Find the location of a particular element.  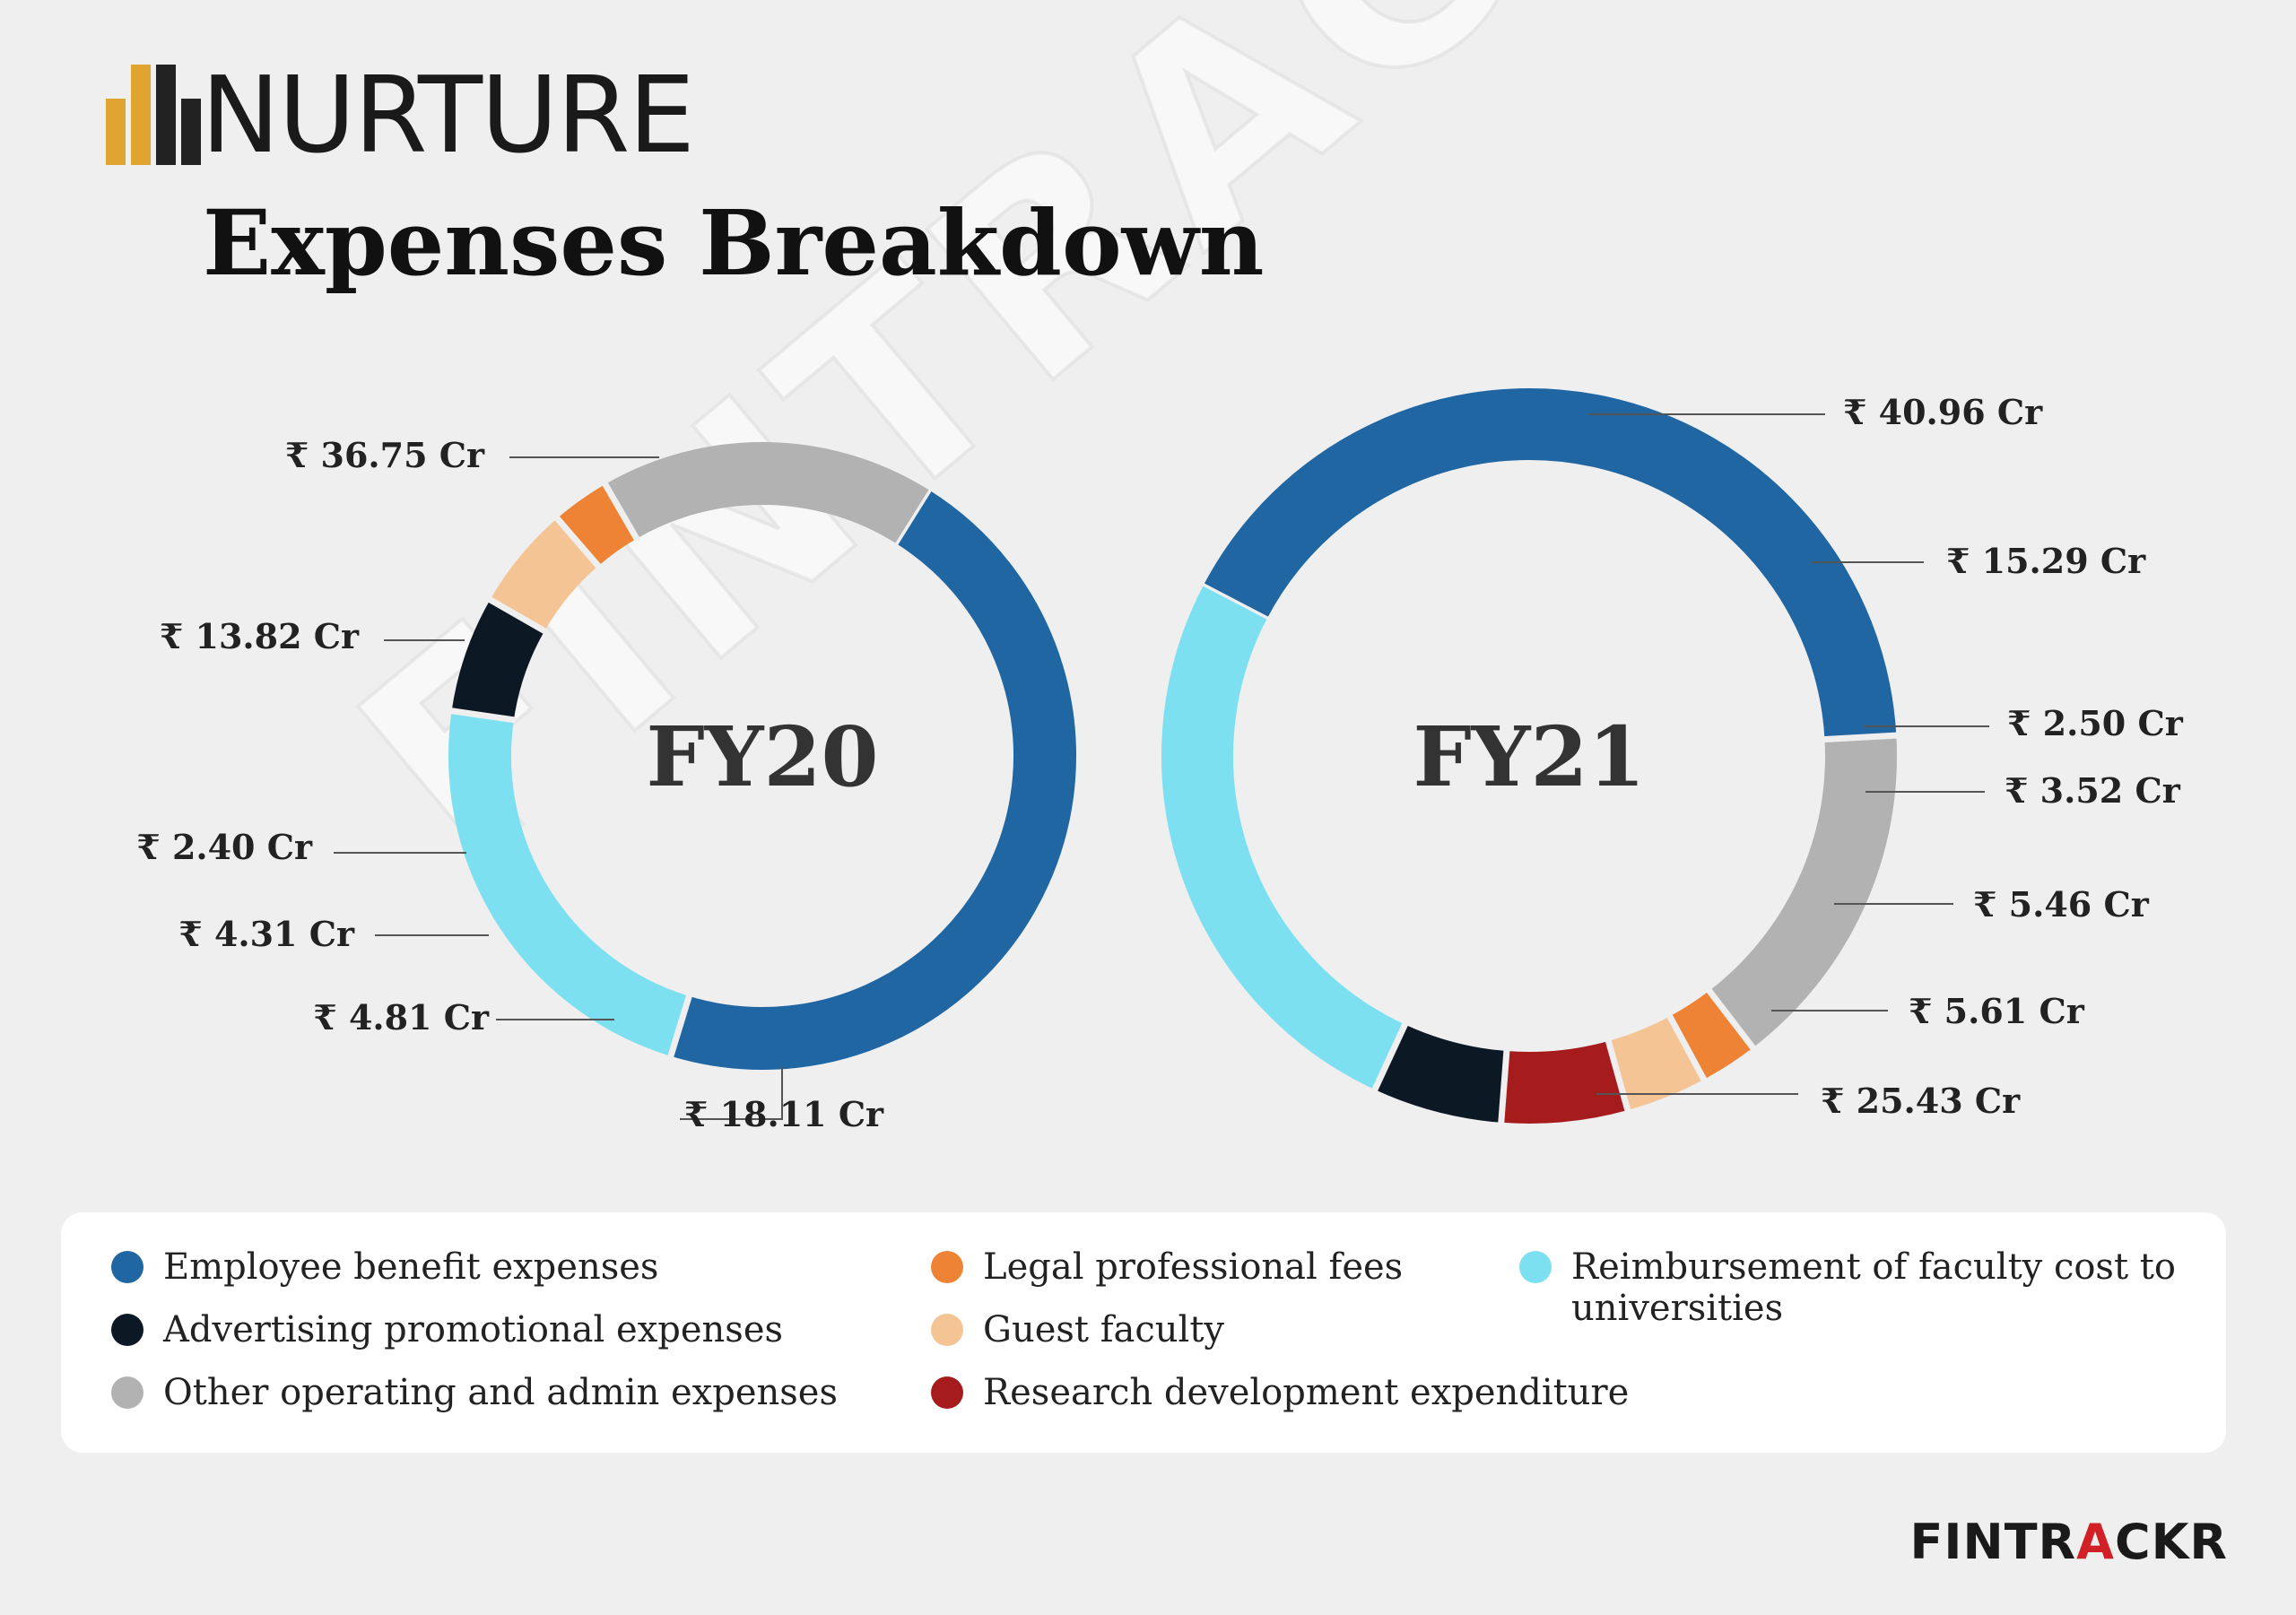

legend-item-other-operating-and-admin-expenses: Other operating and admin expenses is located at coordinates (474, 1392).